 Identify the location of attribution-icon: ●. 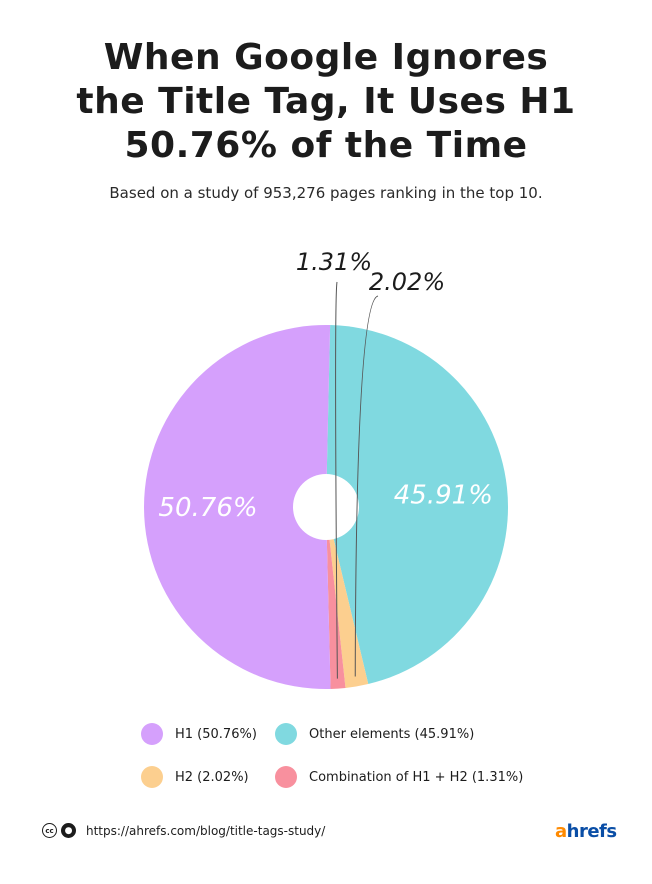
(68, 830).